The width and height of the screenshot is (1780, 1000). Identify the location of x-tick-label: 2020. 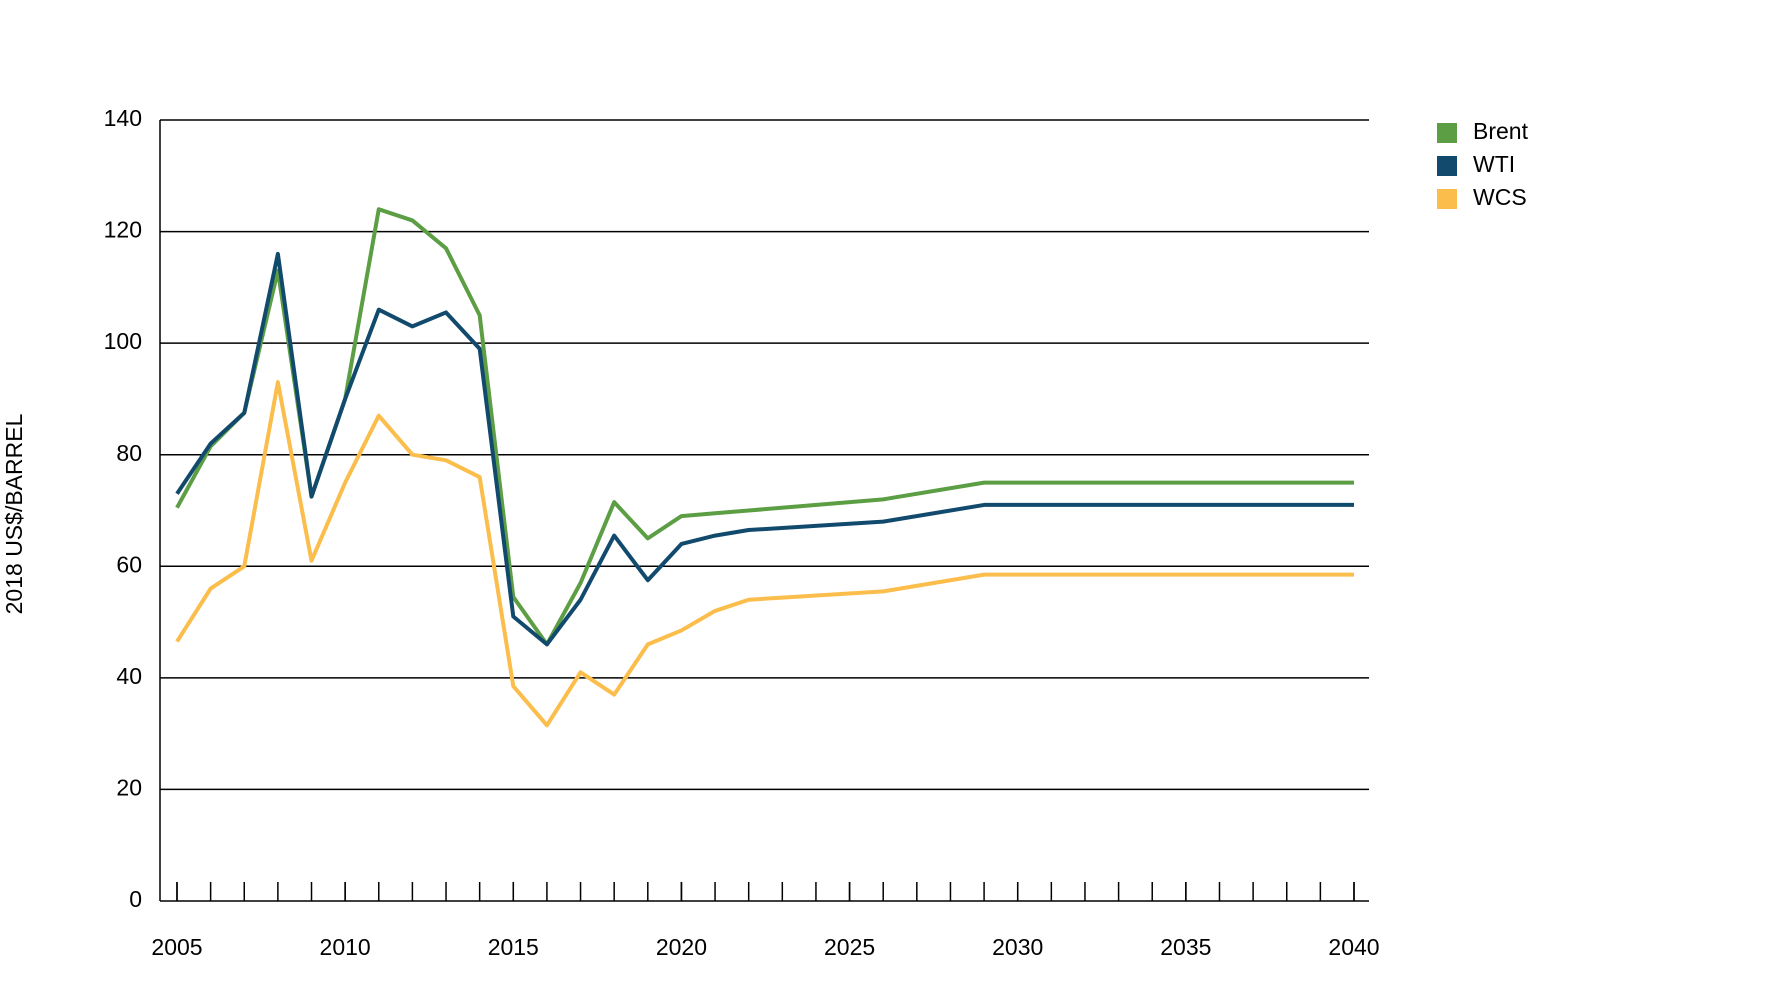
(681, 947).